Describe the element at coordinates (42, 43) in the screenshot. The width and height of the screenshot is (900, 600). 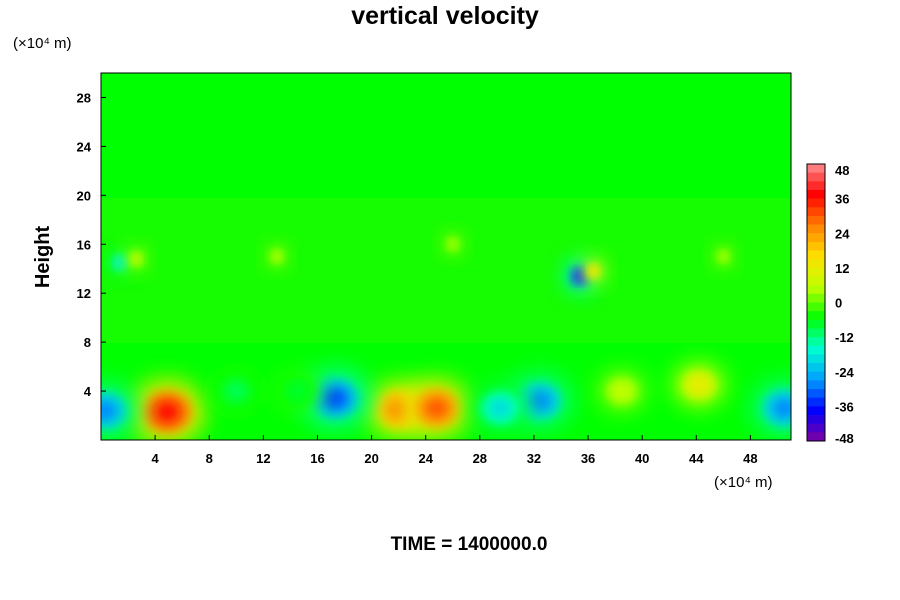
I see `y-axis-unit: (×10⁴ m)` at that location.